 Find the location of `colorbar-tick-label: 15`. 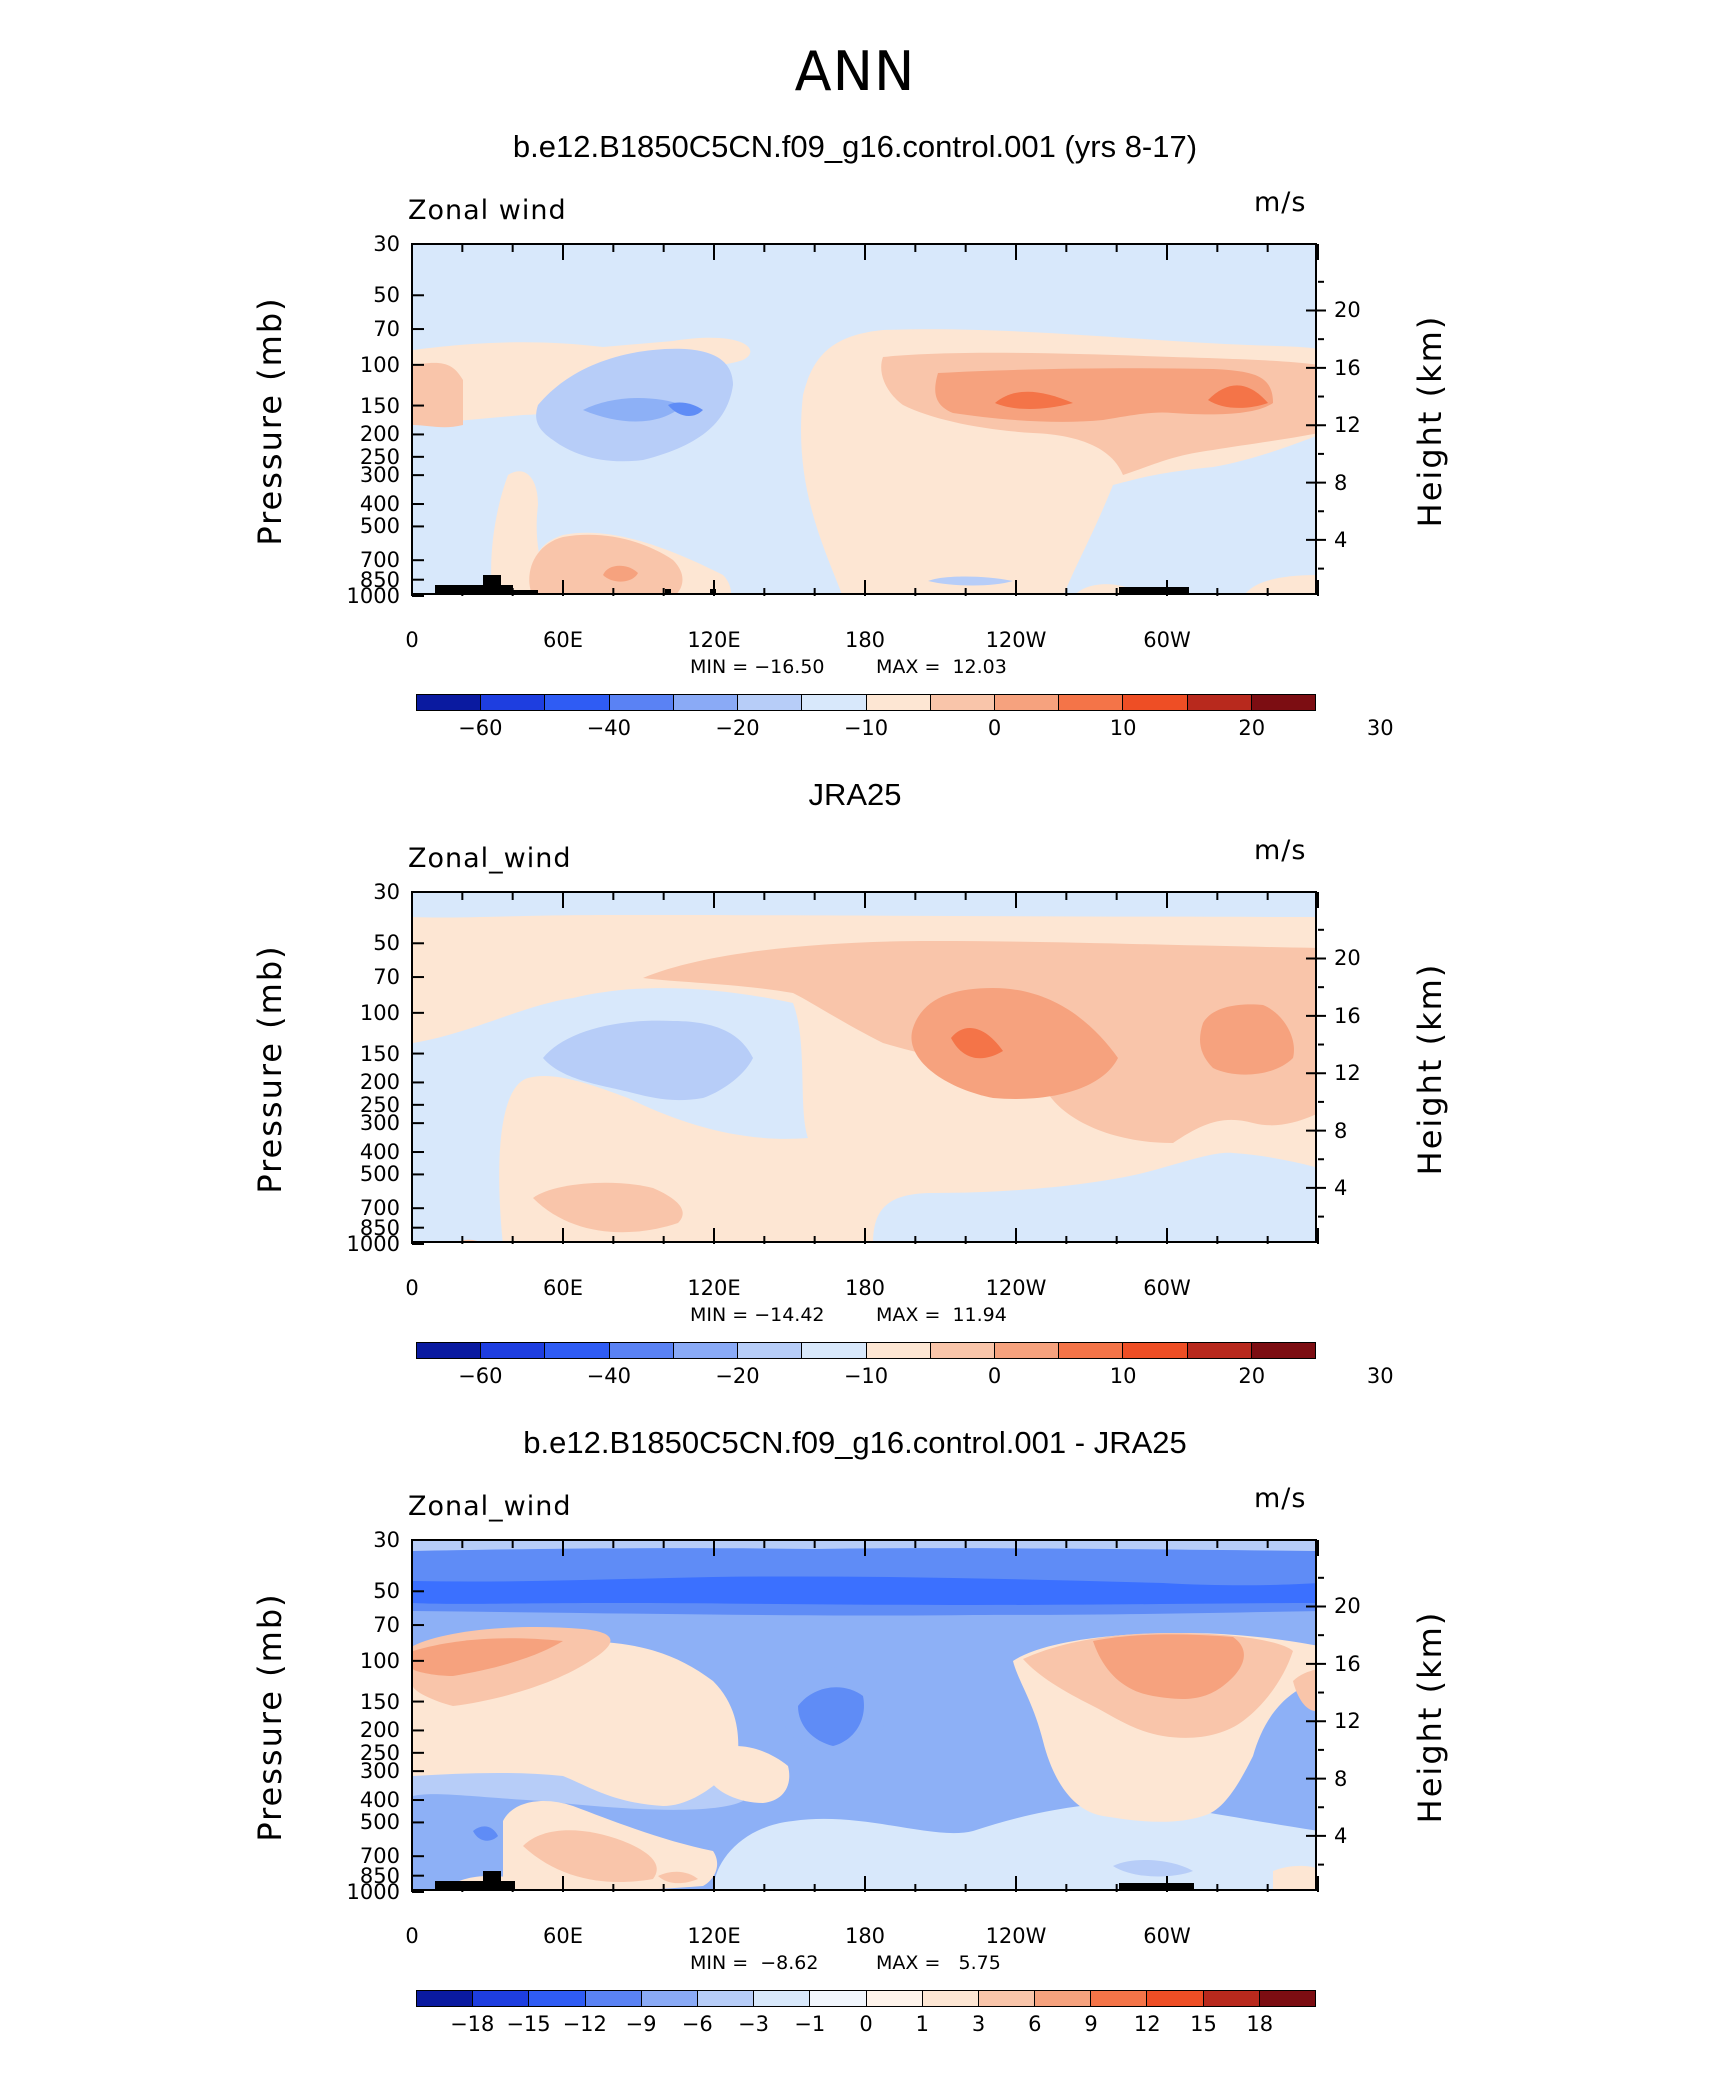

colorbar-tick-label: 15 is located at coordinates (1203, 2024).